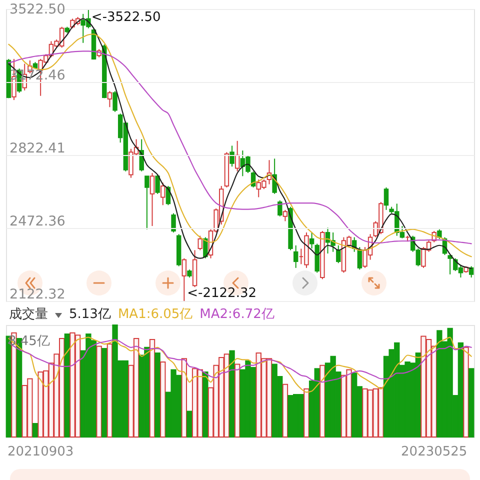 The width and height of the screenshot is (480, 480). Describe the element at coordinates (126, 17) in the screenshot. I see `annotation: <-3522.50` at that location.